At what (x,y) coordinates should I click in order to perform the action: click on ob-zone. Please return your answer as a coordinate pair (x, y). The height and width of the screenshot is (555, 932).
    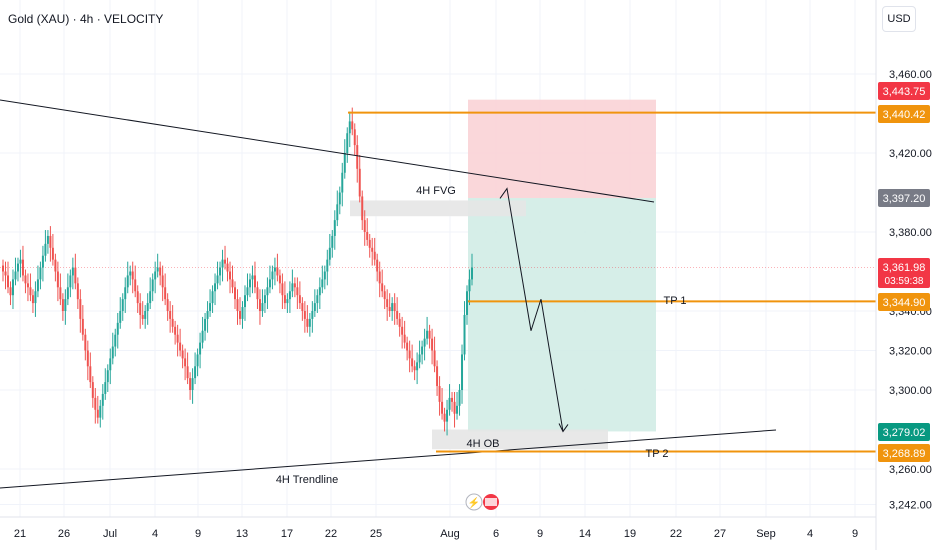
    Looking at the image, I should click on (520, 439).